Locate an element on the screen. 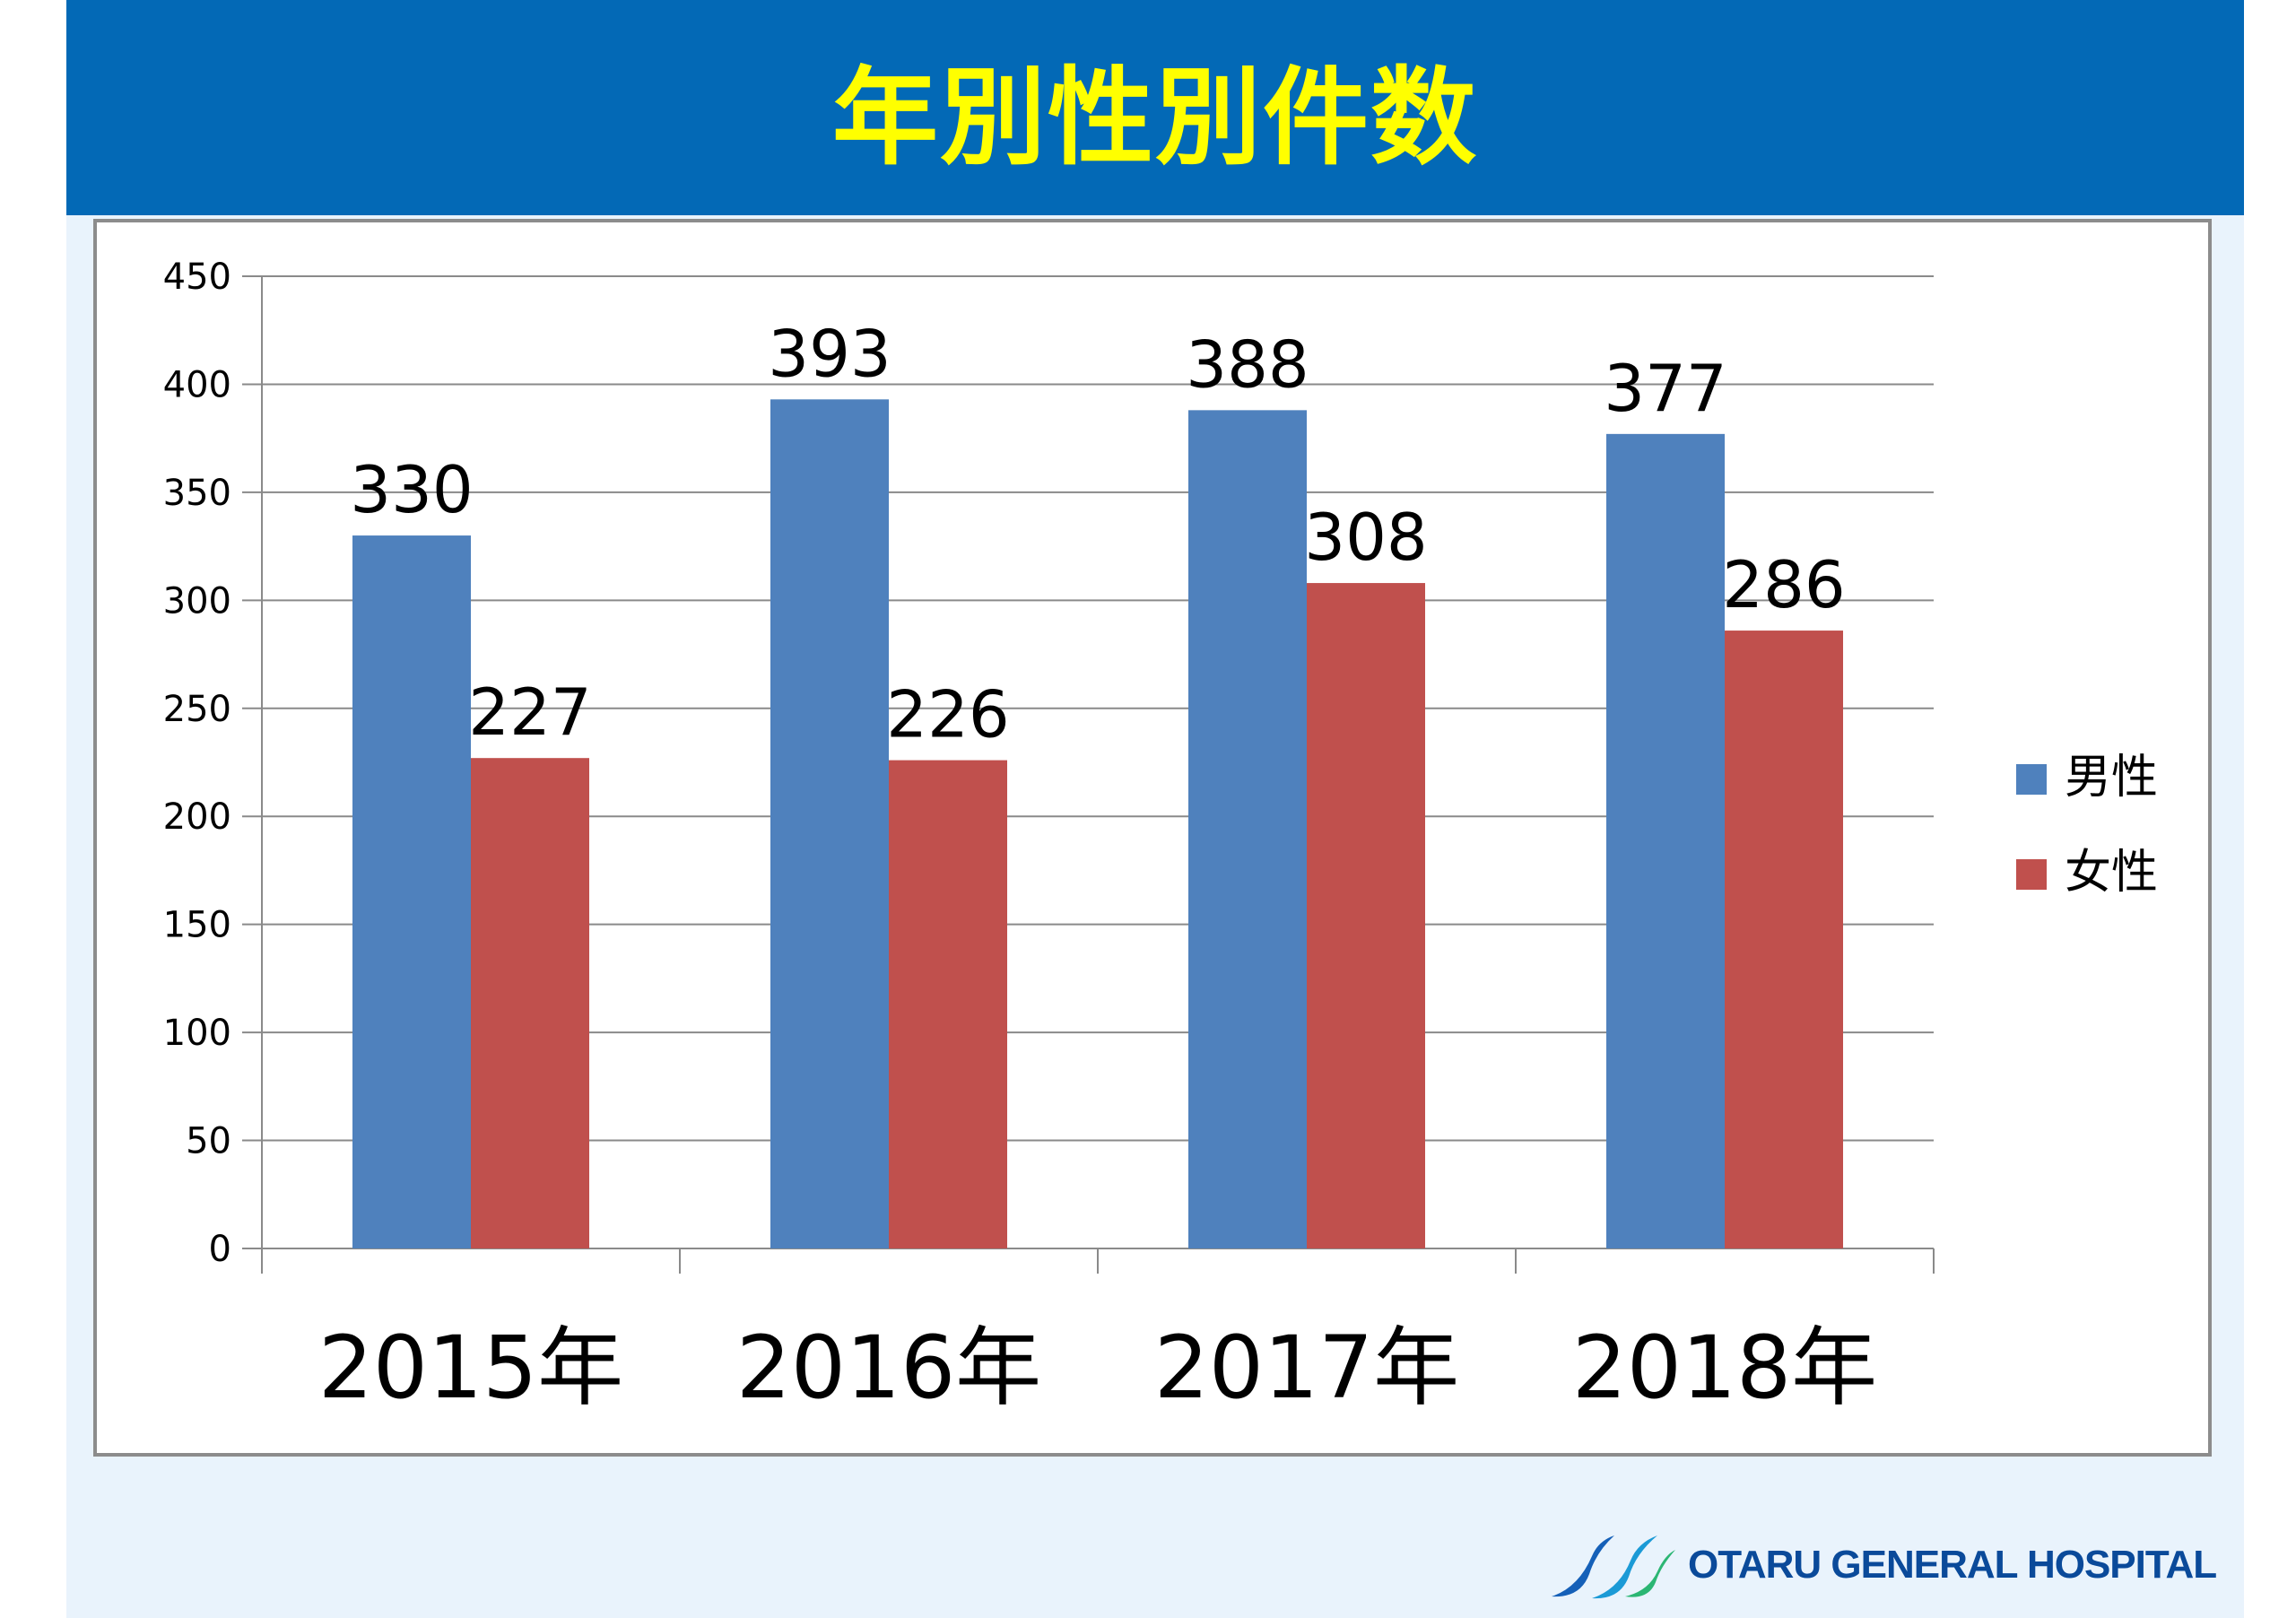 The image size is (2296, 1618). x-tick-label: 2018年 is located at coordinates (1724, 1368).